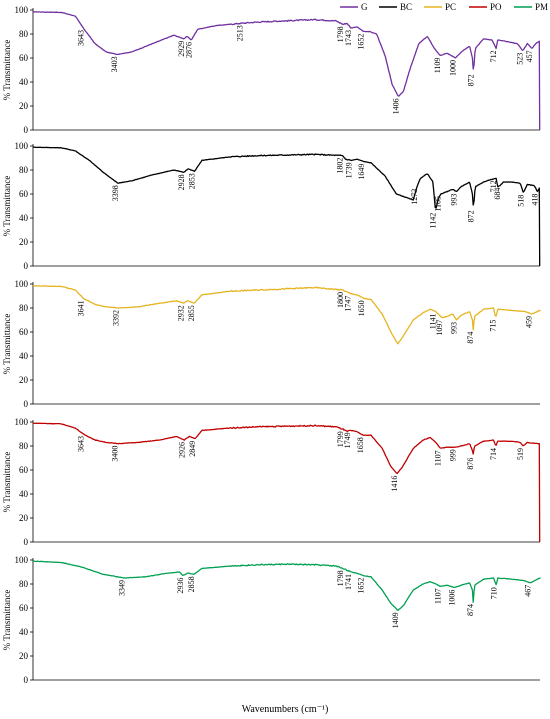  I want to click on peak-label: 2876, so click(188, 50).